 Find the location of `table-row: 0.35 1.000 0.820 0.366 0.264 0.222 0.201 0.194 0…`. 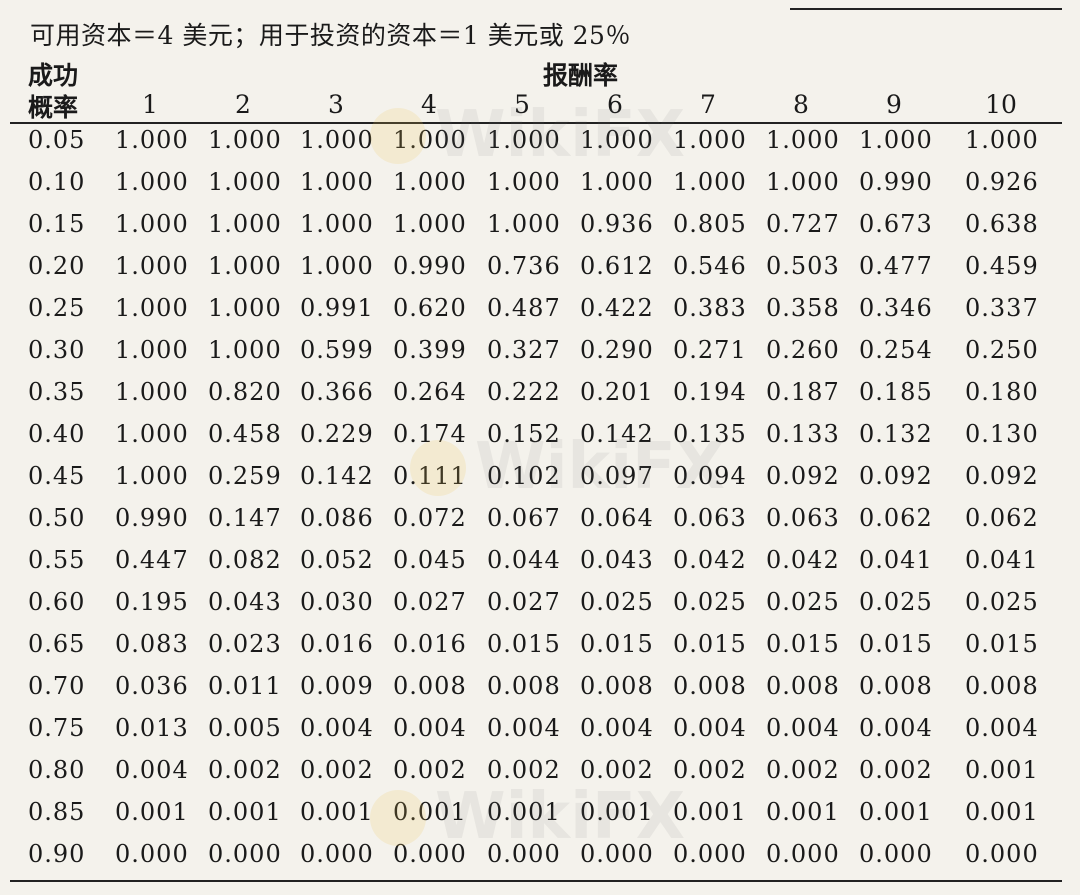

table-row: 0.35 1.000 0.820 0.366 0.264 0.222 0.201 0.194 0… is located at coordinates (540, 398).